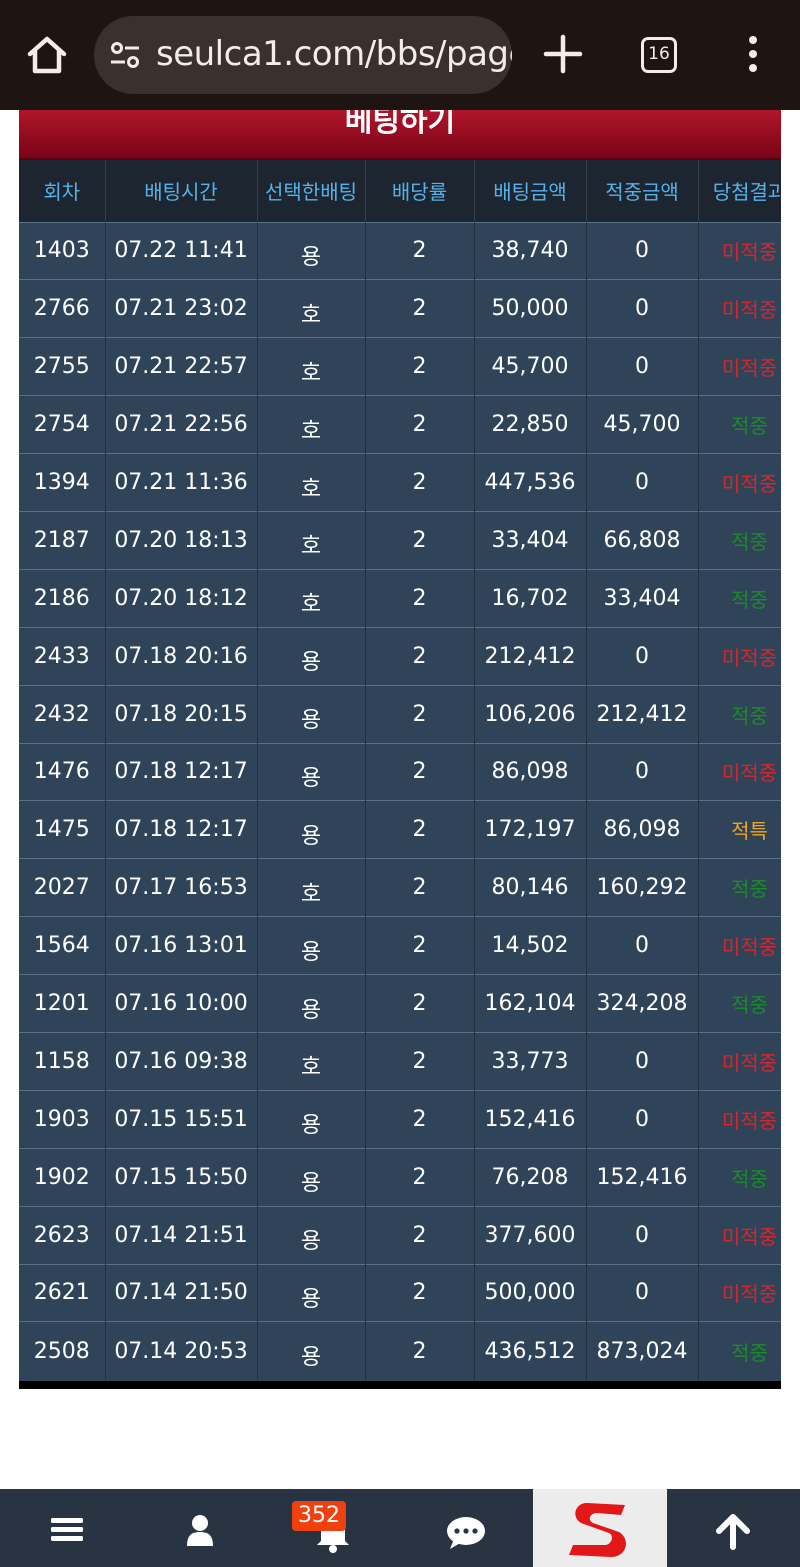 Image resolution: width=800 pixels, height=1567 pixels. I want to click on tab-switcher-icon: 16, so click(659, 55).